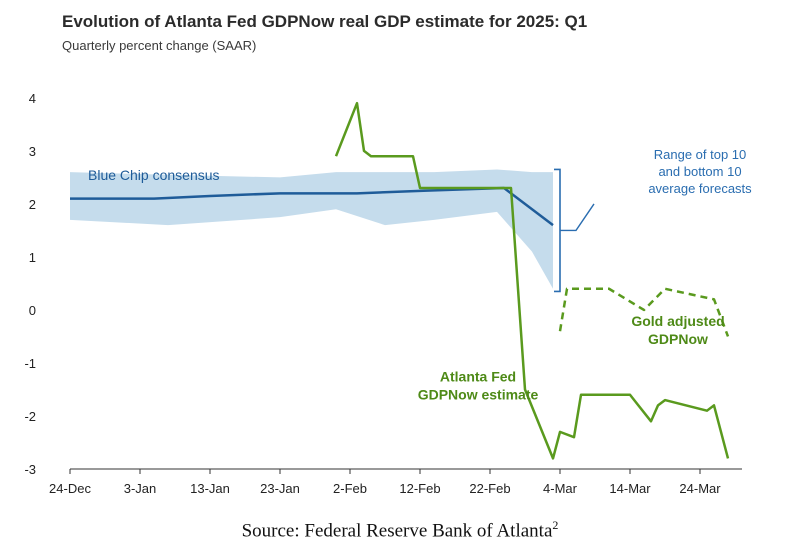 This screenshot has width=800, height=553. Describe the element at coordinates (32, 151) in the screenshot. I see `y-tick-label: 3` at that location.